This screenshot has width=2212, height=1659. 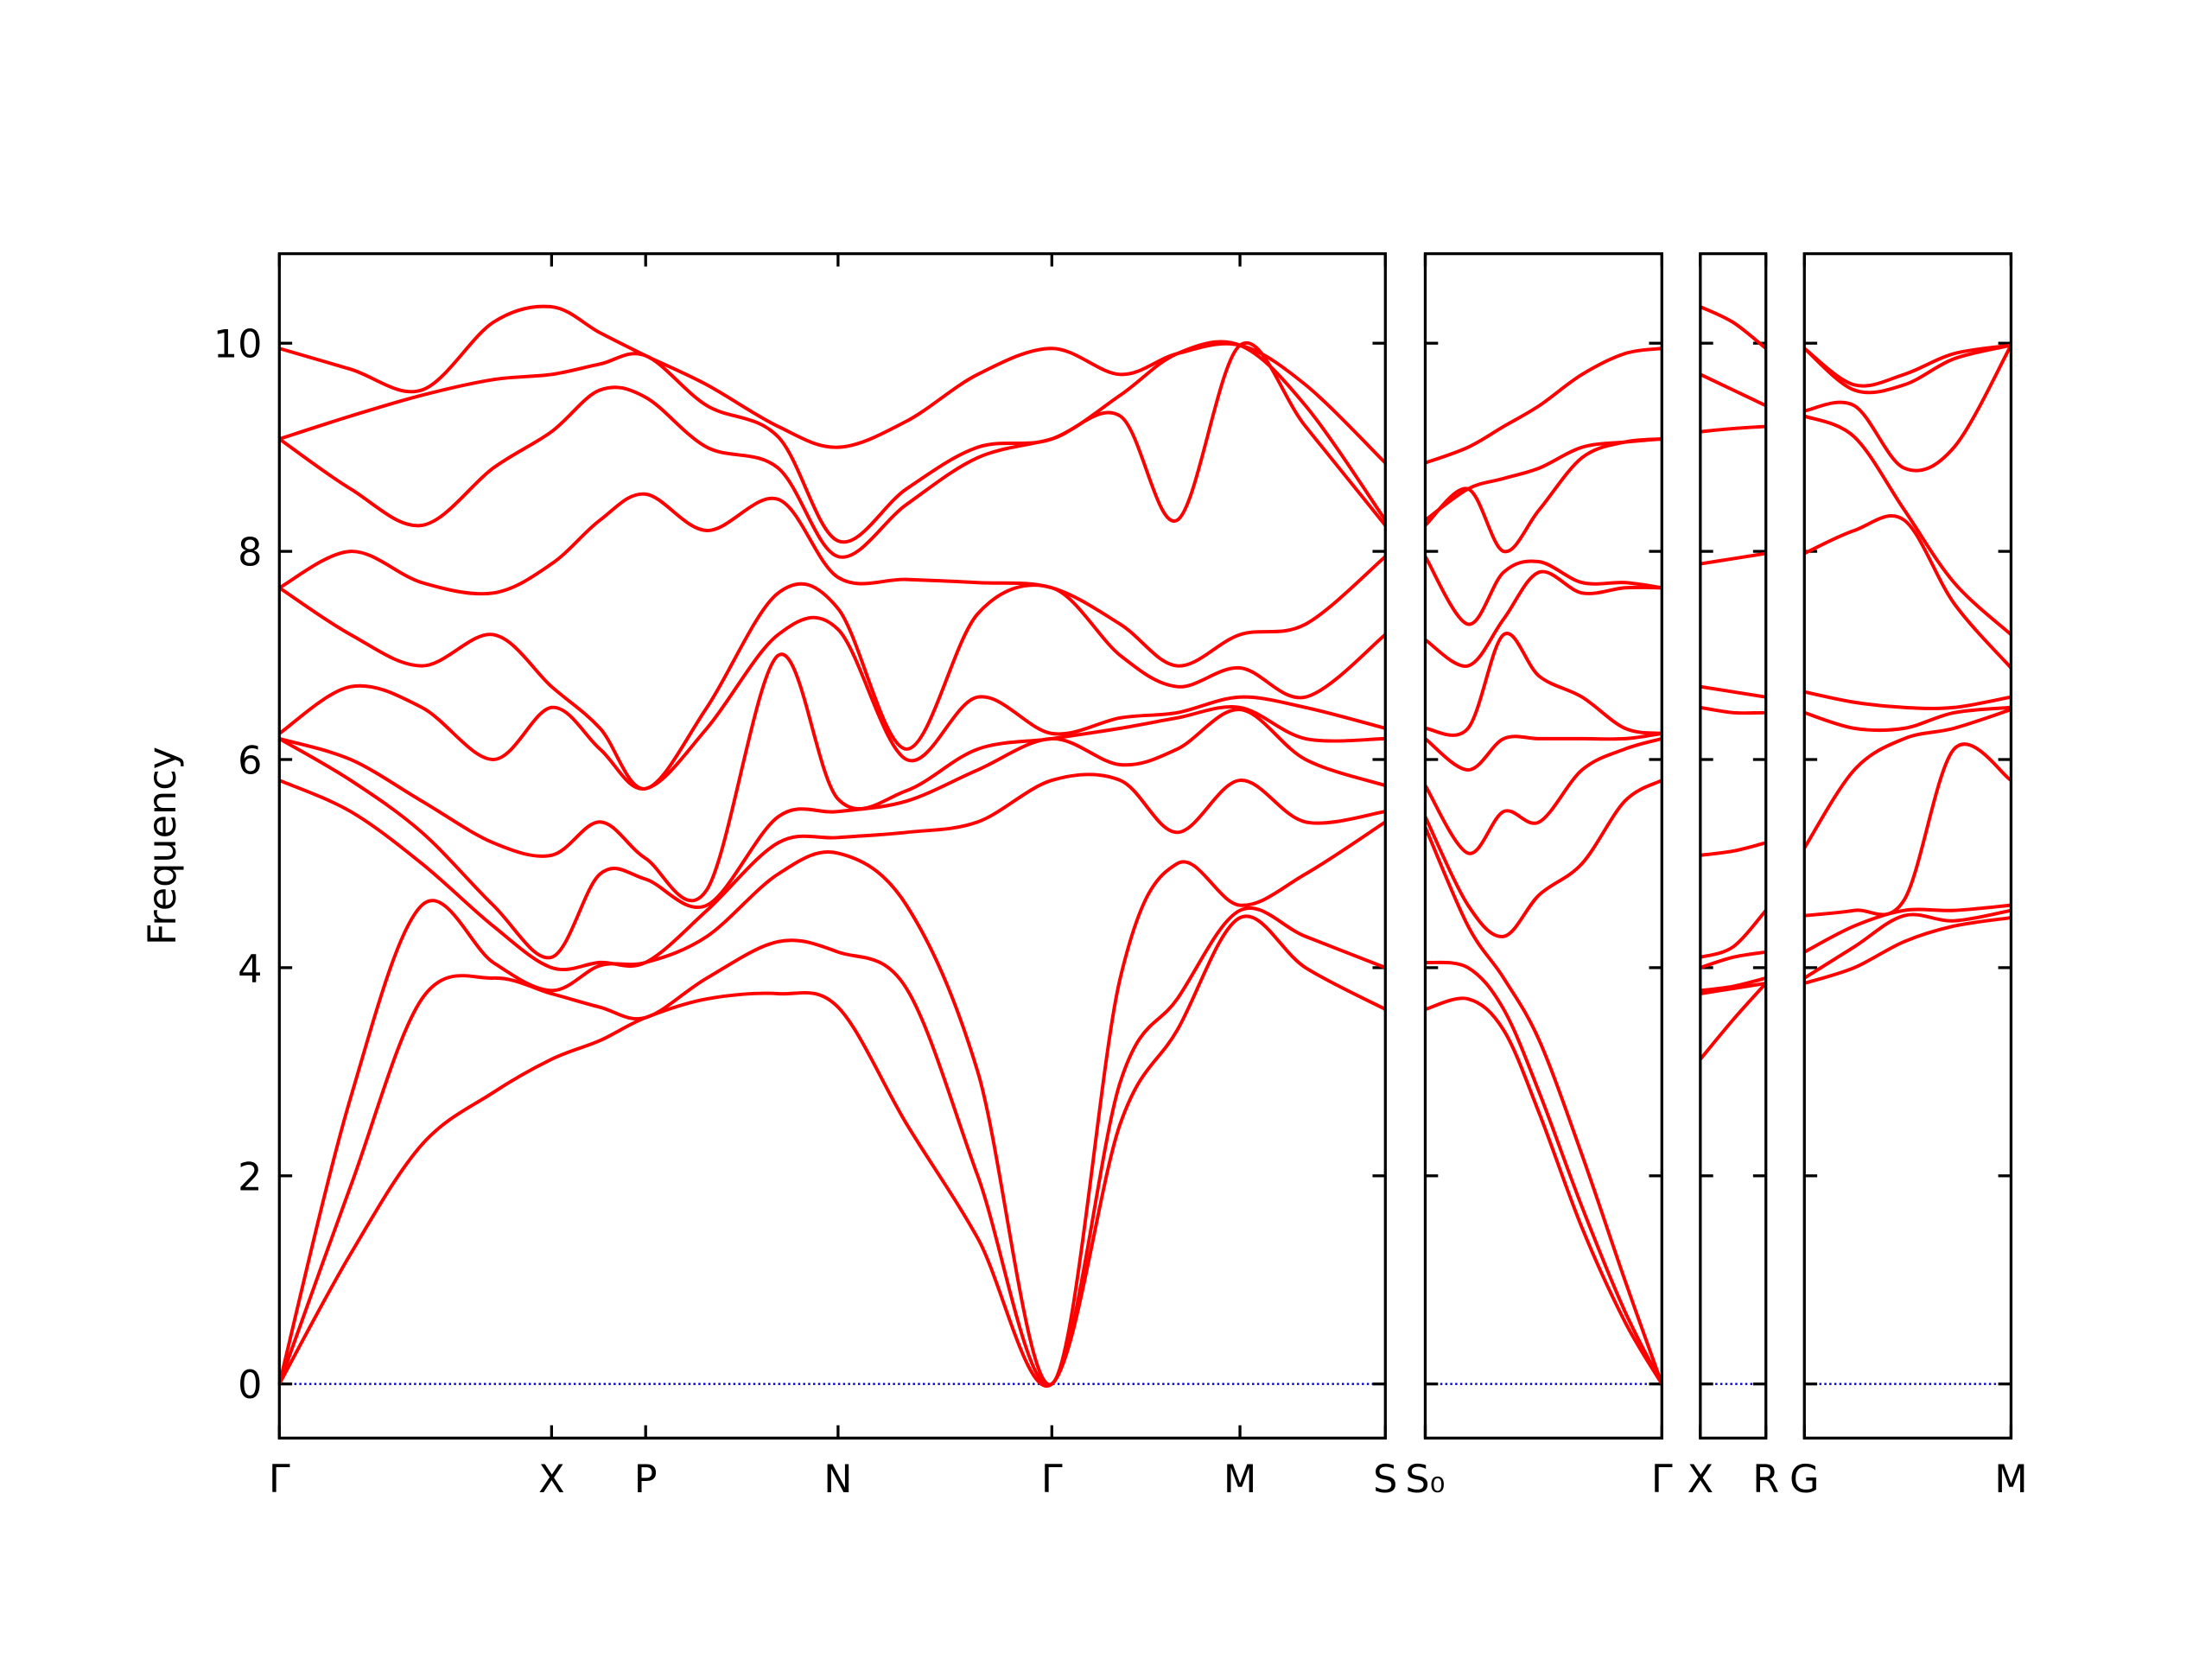 I want to click on y-axis-label: Frequency, so click(x=162, y=846).